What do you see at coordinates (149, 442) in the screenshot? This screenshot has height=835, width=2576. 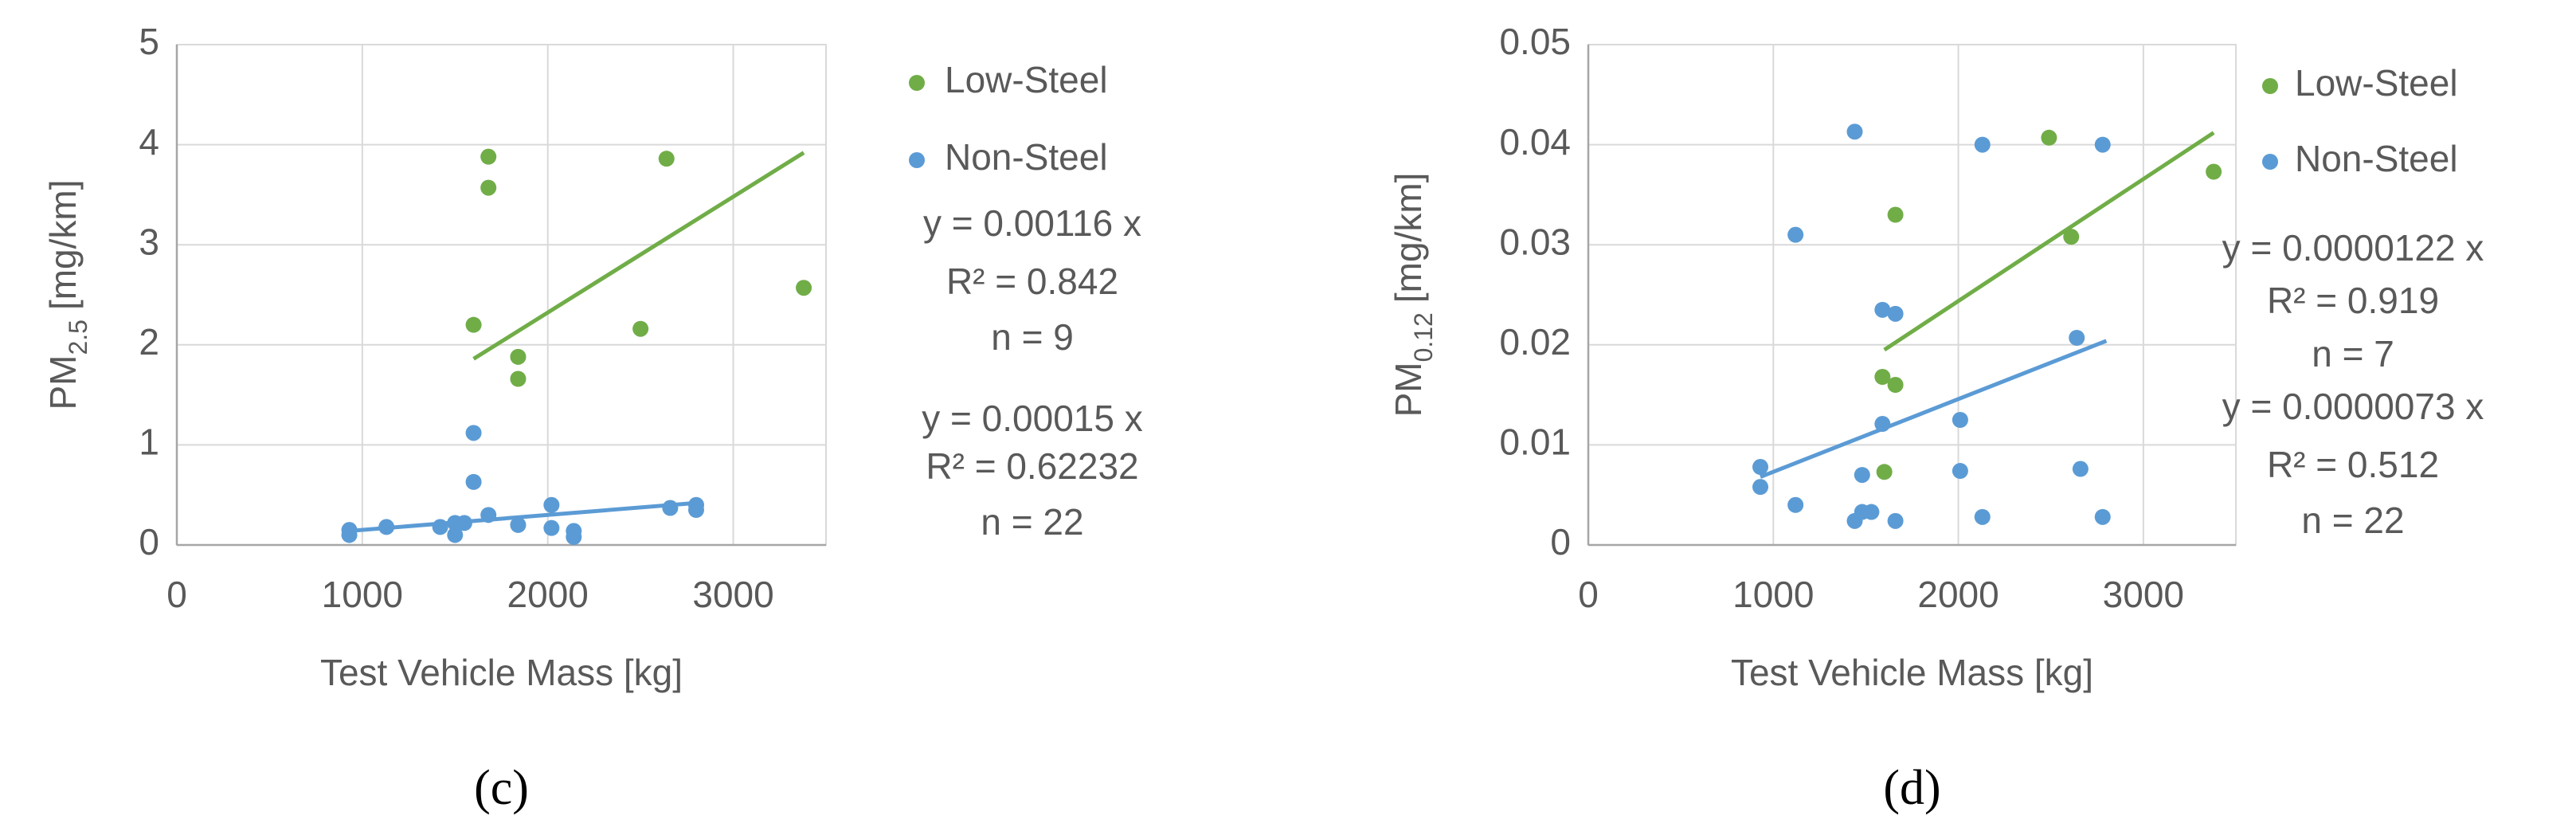 I see `y-tick-label: 1` at bounding box center [149, 442].